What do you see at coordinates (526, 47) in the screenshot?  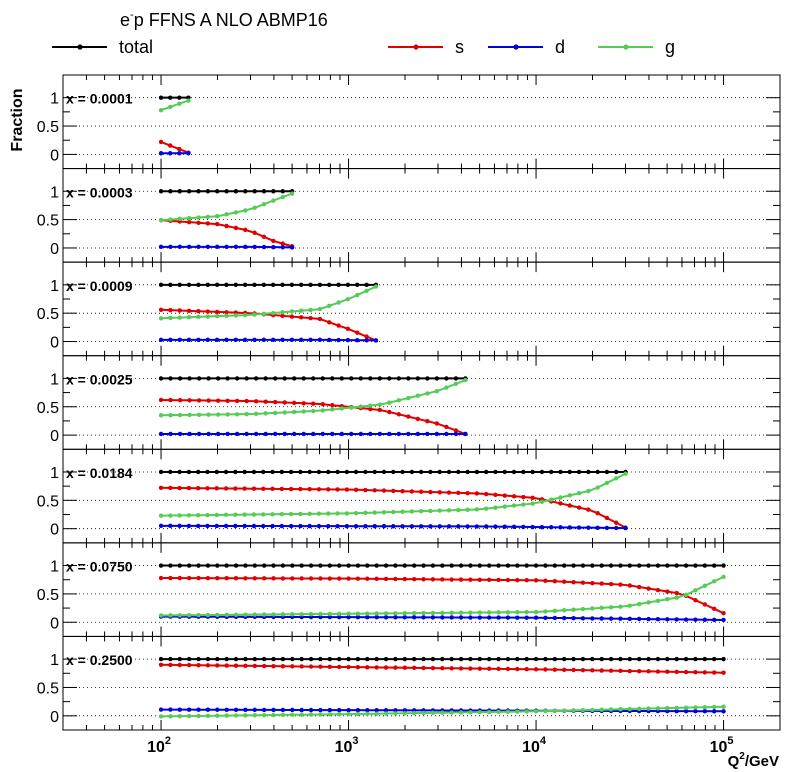 I see `legend-item-d: d` at bounding box center [526, 47].